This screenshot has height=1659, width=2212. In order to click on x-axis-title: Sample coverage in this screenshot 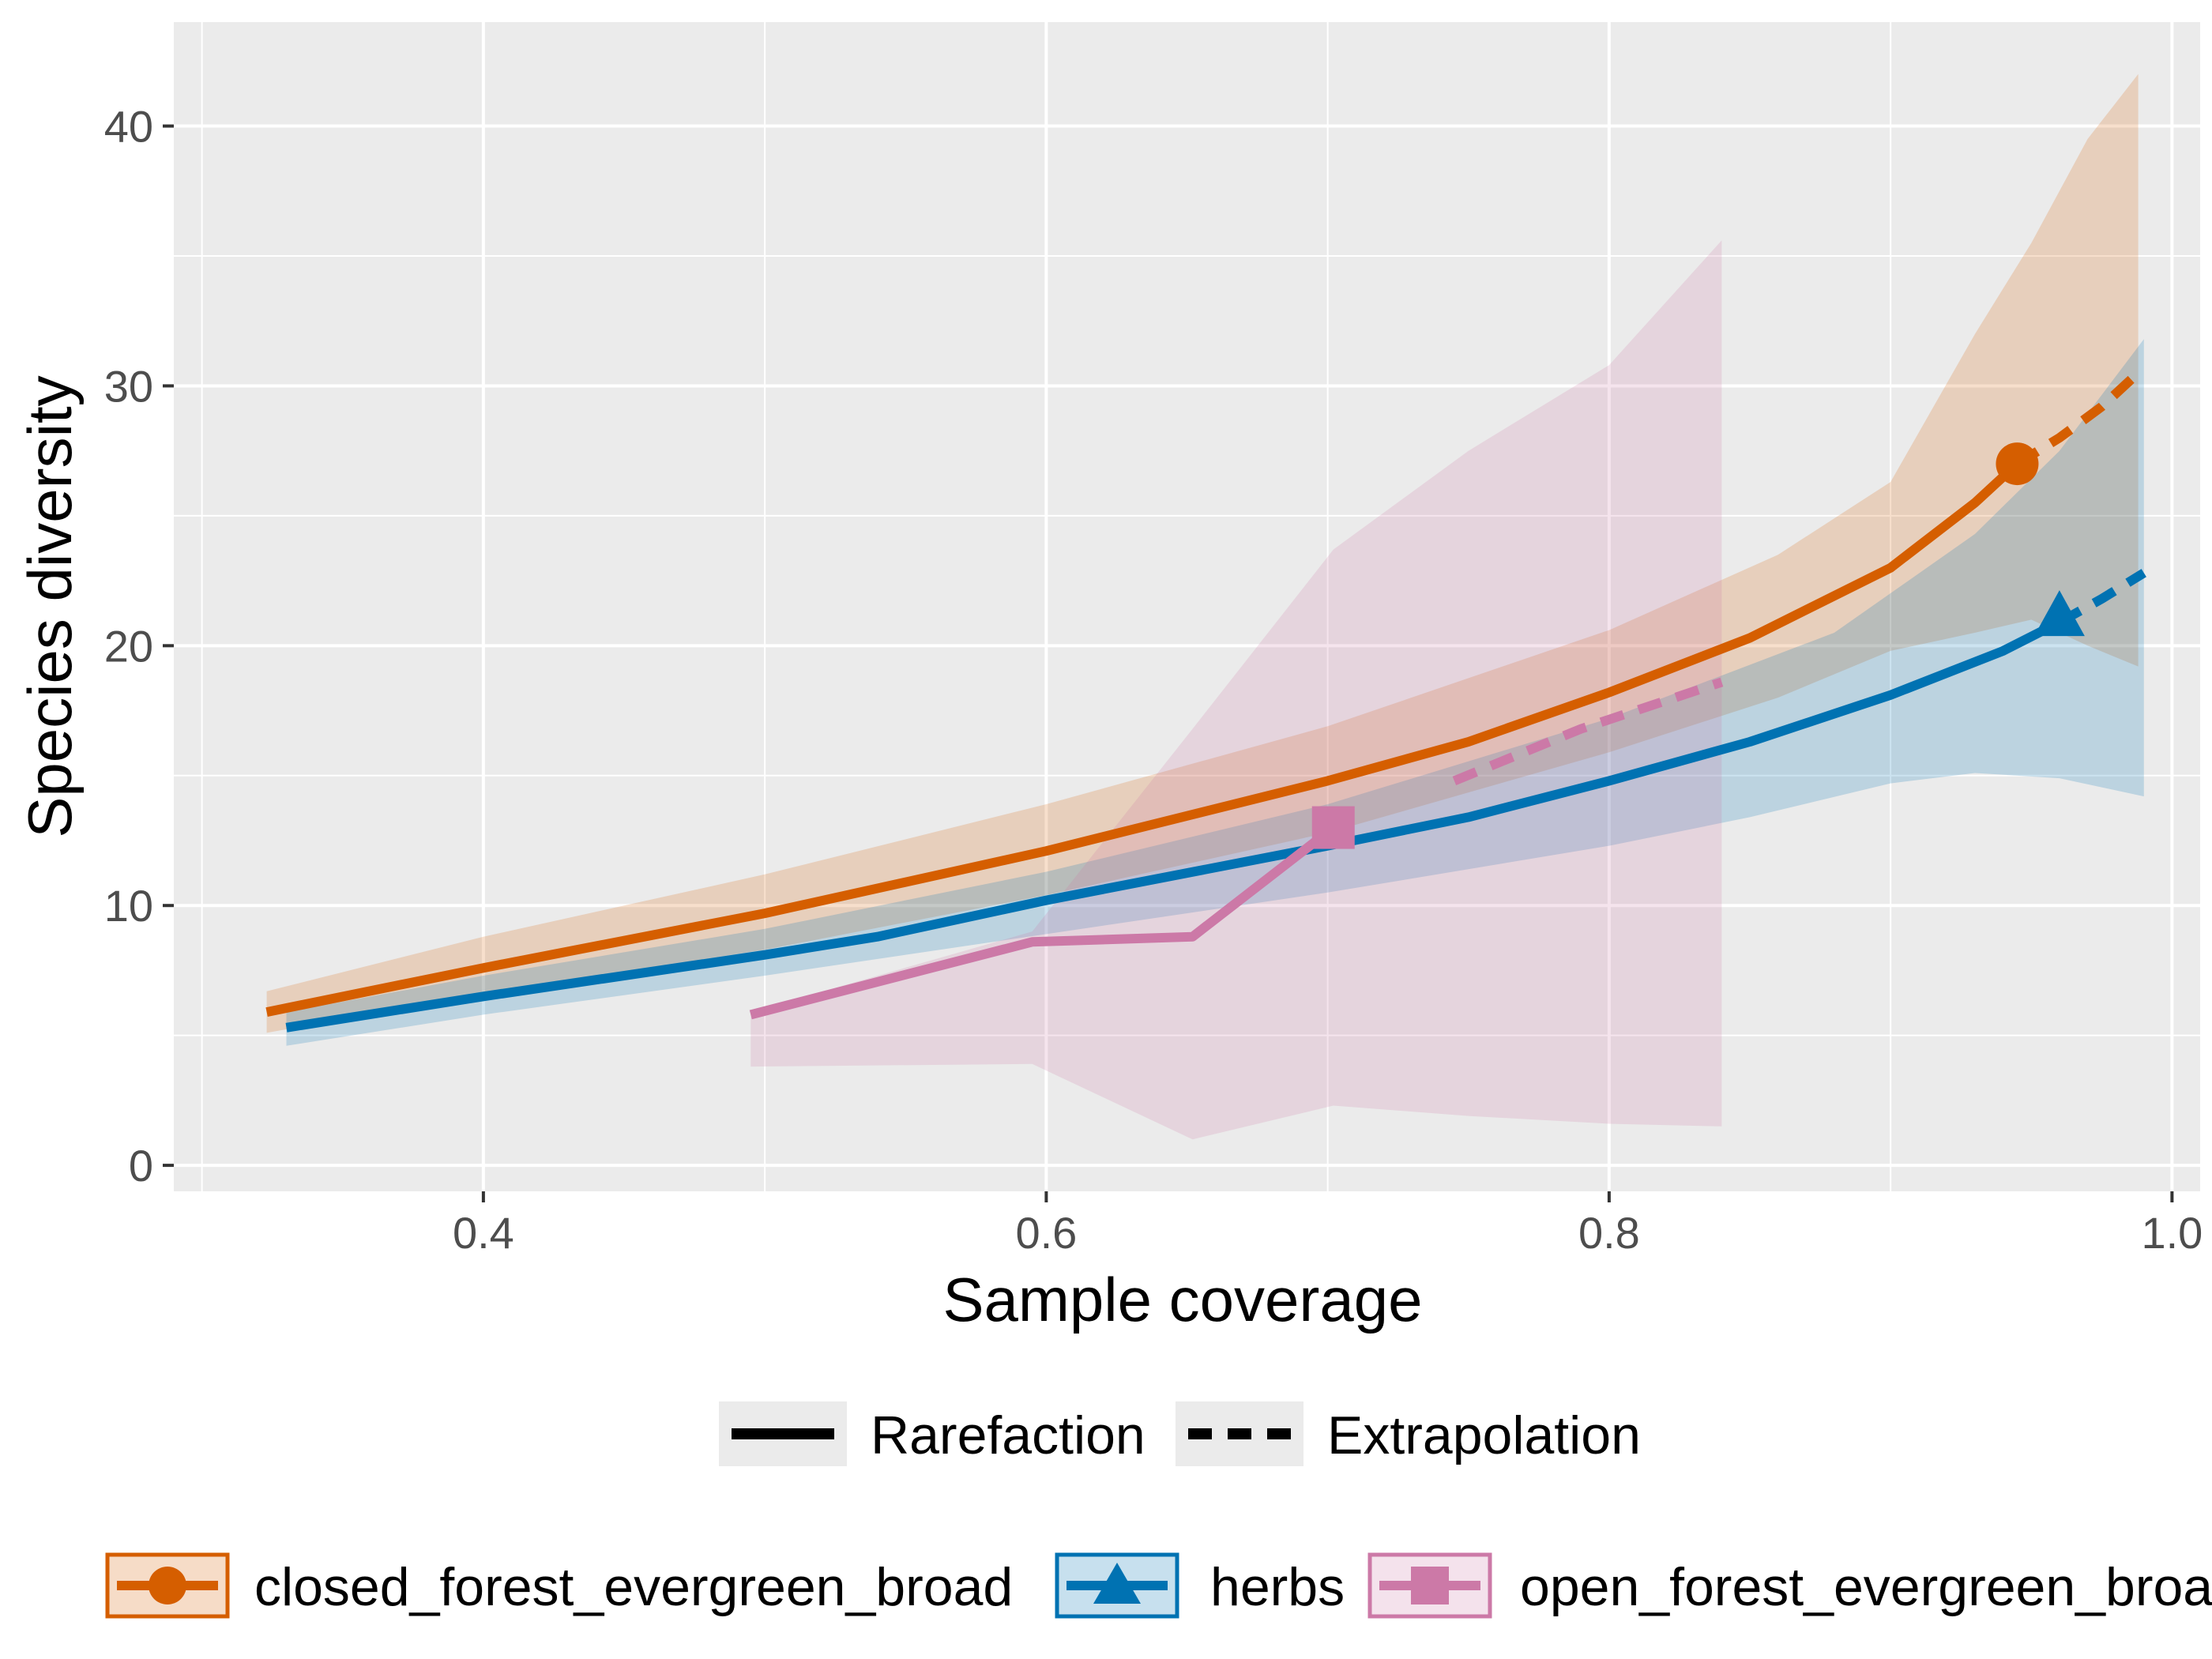, I will do `click(1182, 1300)`.